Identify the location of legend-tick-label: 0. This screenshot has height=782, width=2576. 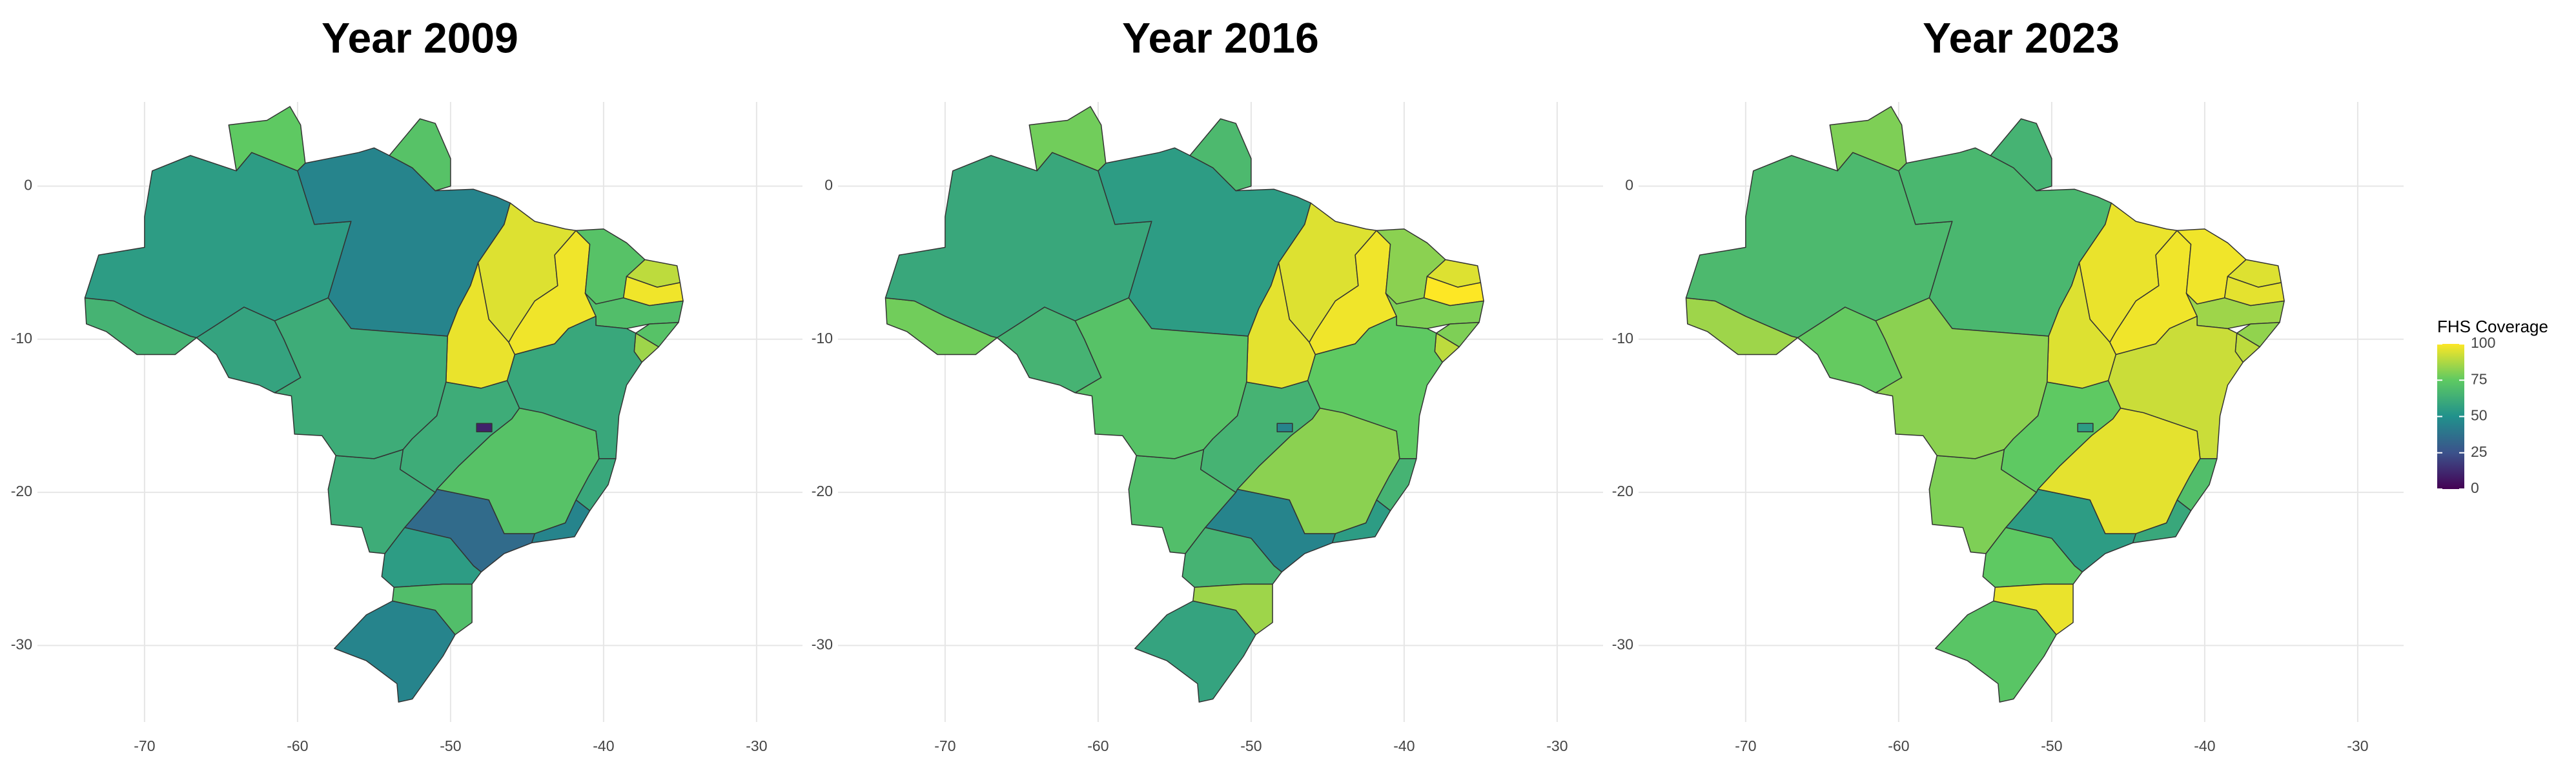
(2475, 487).